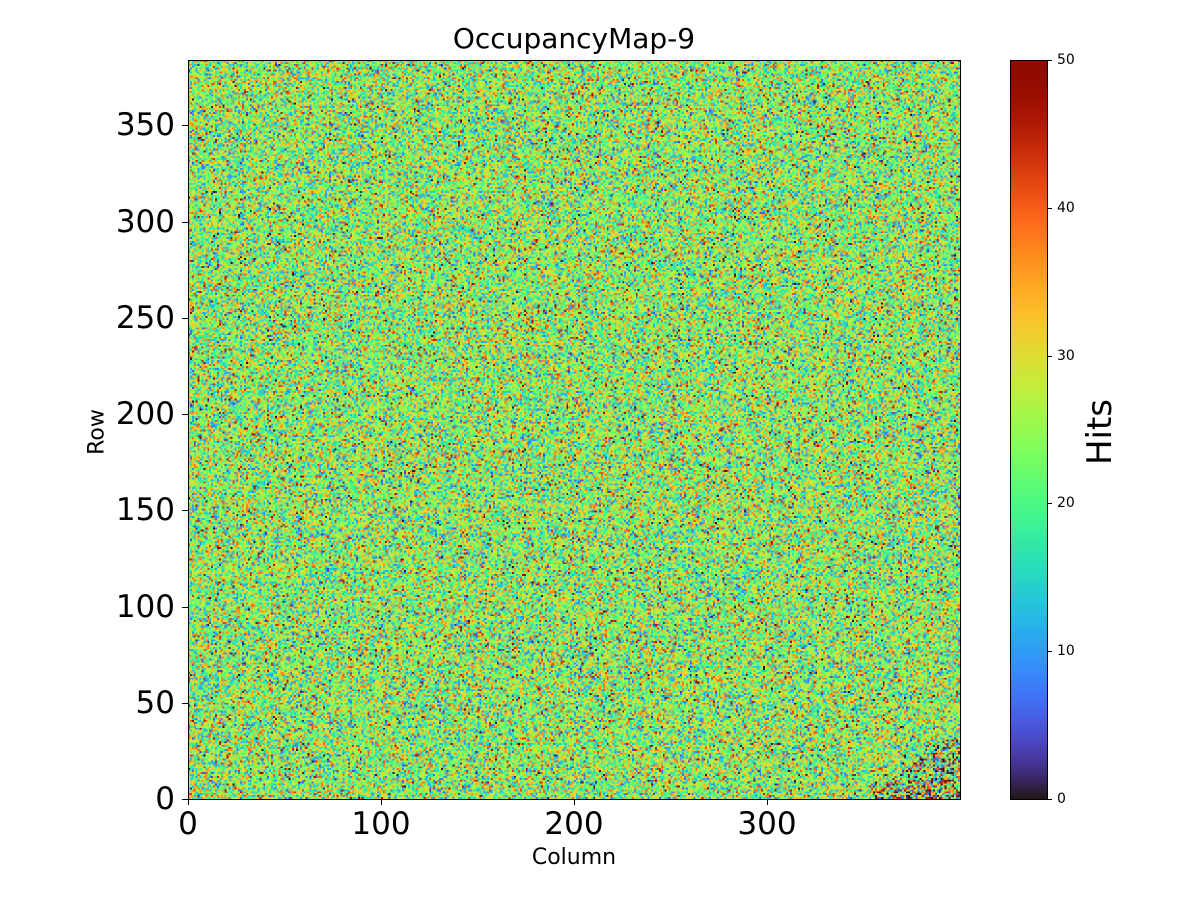 This screenshot has height=900, width=1200. What do you see at coordinates (767, 824) in the screenshot?
I see `x-tick-label: 300` at bounding box center [767, 824].